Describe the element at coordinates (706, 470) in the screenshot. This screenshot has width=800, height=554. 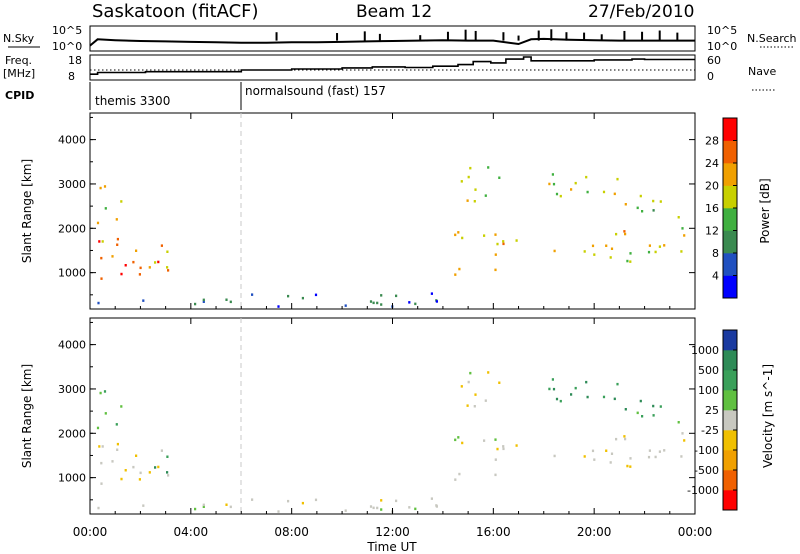
I see `velocity-colorbar-tick-label: -500` at that location.